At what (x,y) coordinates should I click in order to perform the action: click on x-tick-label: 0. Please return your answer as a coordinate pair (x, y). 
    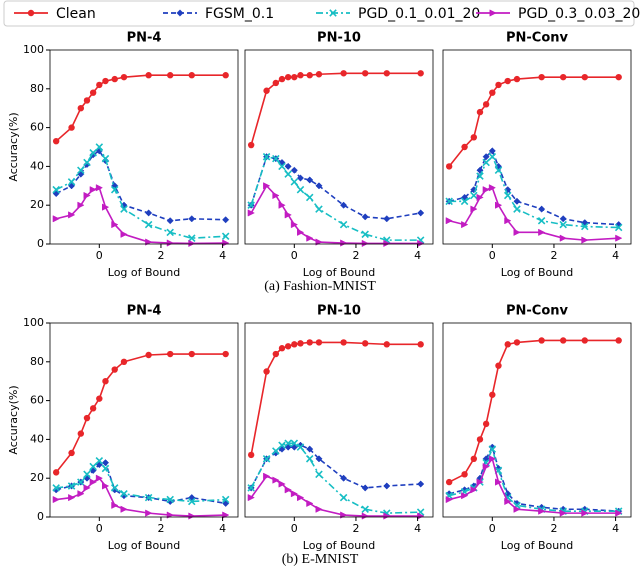
    Looking at the image, I should click on (492, 255).